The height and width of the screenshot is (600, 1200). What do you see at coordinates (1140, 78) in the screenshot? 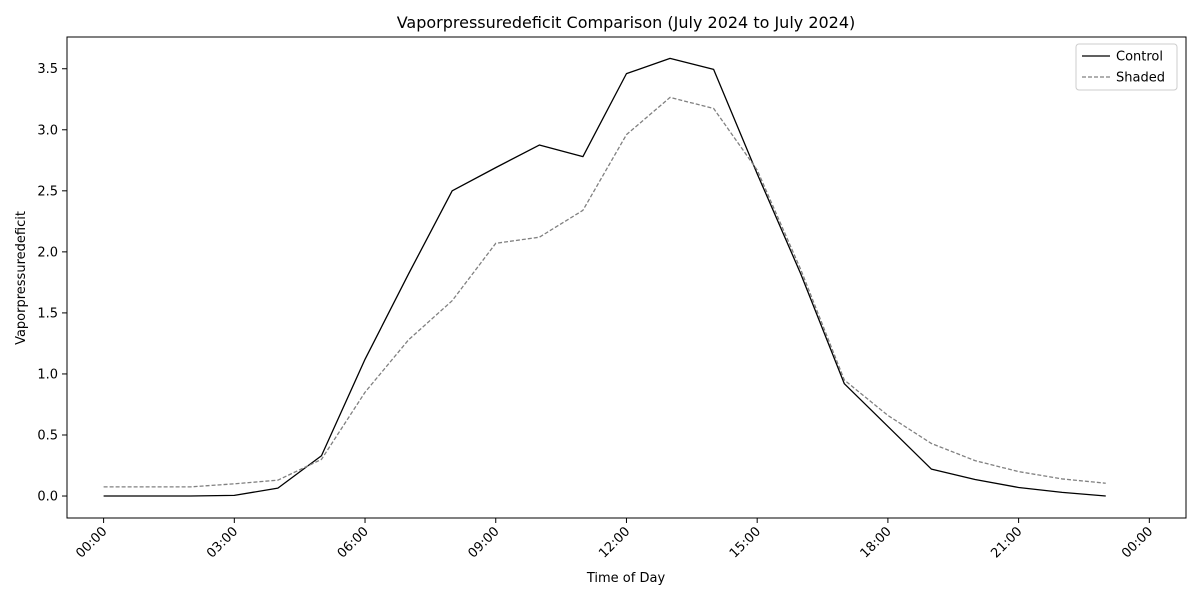
I see `legend-label: Shaded` at bounding box center [1140, 78].